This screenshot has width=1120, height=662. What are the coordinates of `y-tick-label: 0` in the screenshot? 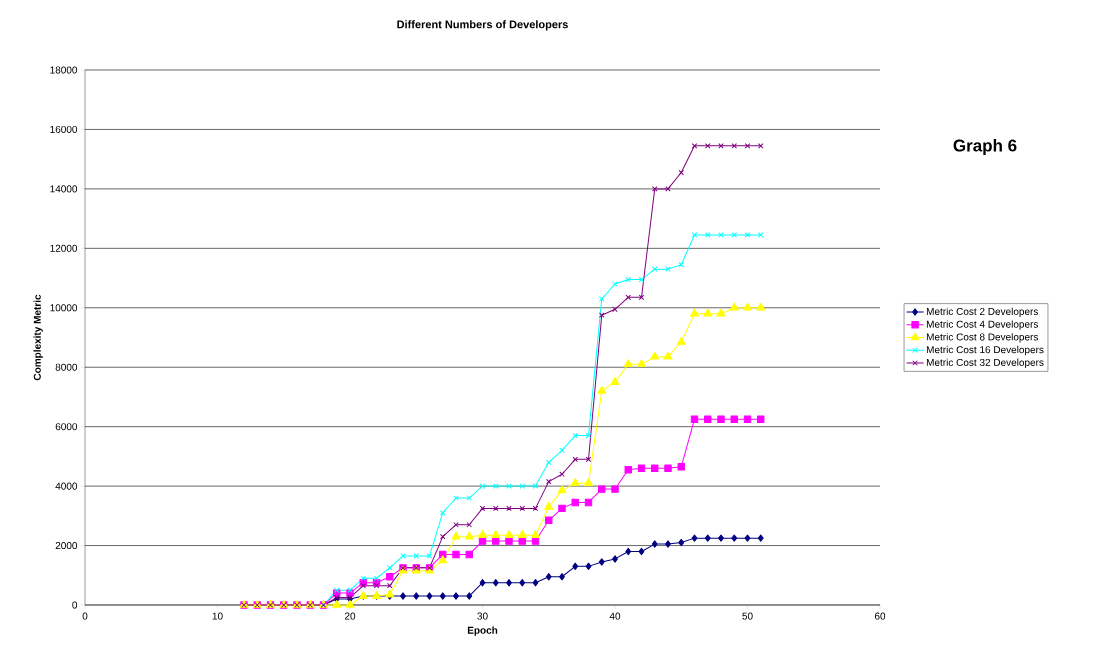 It's located at (75, 605).